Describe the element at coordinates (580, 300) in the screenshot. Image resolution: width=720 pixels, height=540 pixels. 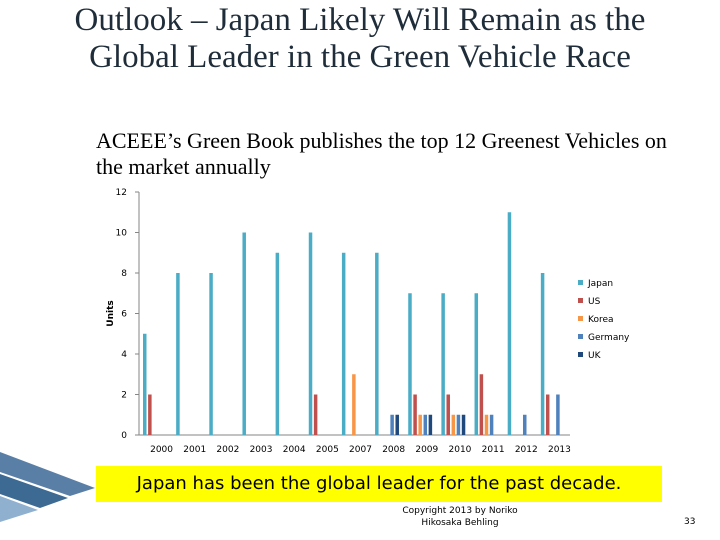
I see `legend-swatch-us` at that location.